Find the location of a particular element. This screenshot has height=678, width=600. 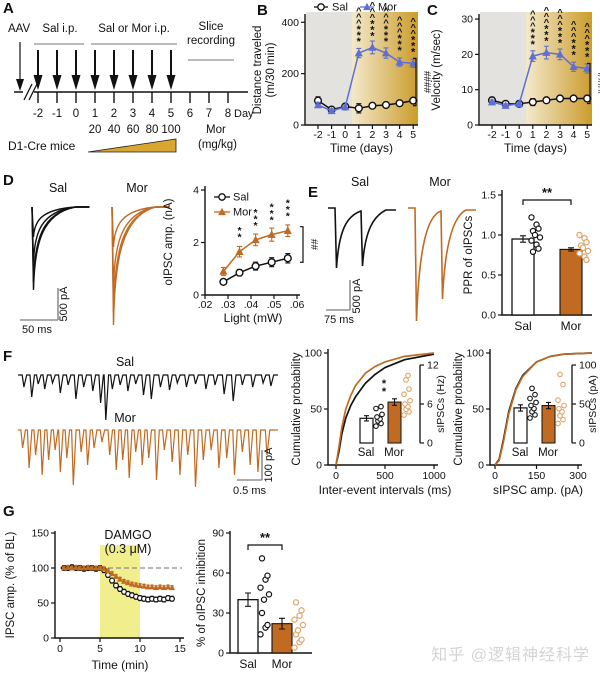

sal-or-mor-ip-label: Sal or Mor i.p. is located at coordinates (134, 29).